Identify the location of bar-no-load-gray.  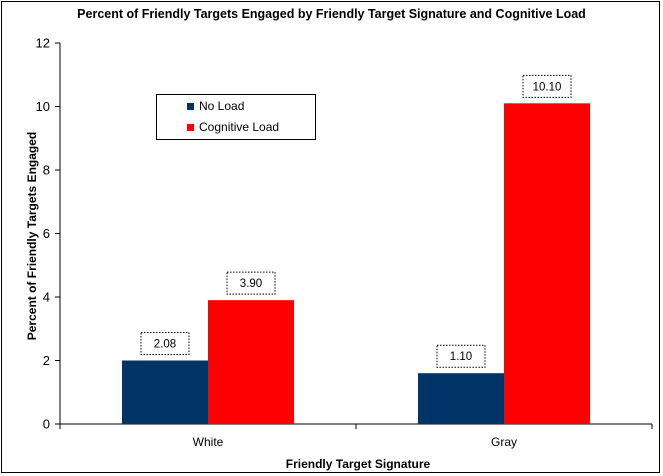
(461, 398).